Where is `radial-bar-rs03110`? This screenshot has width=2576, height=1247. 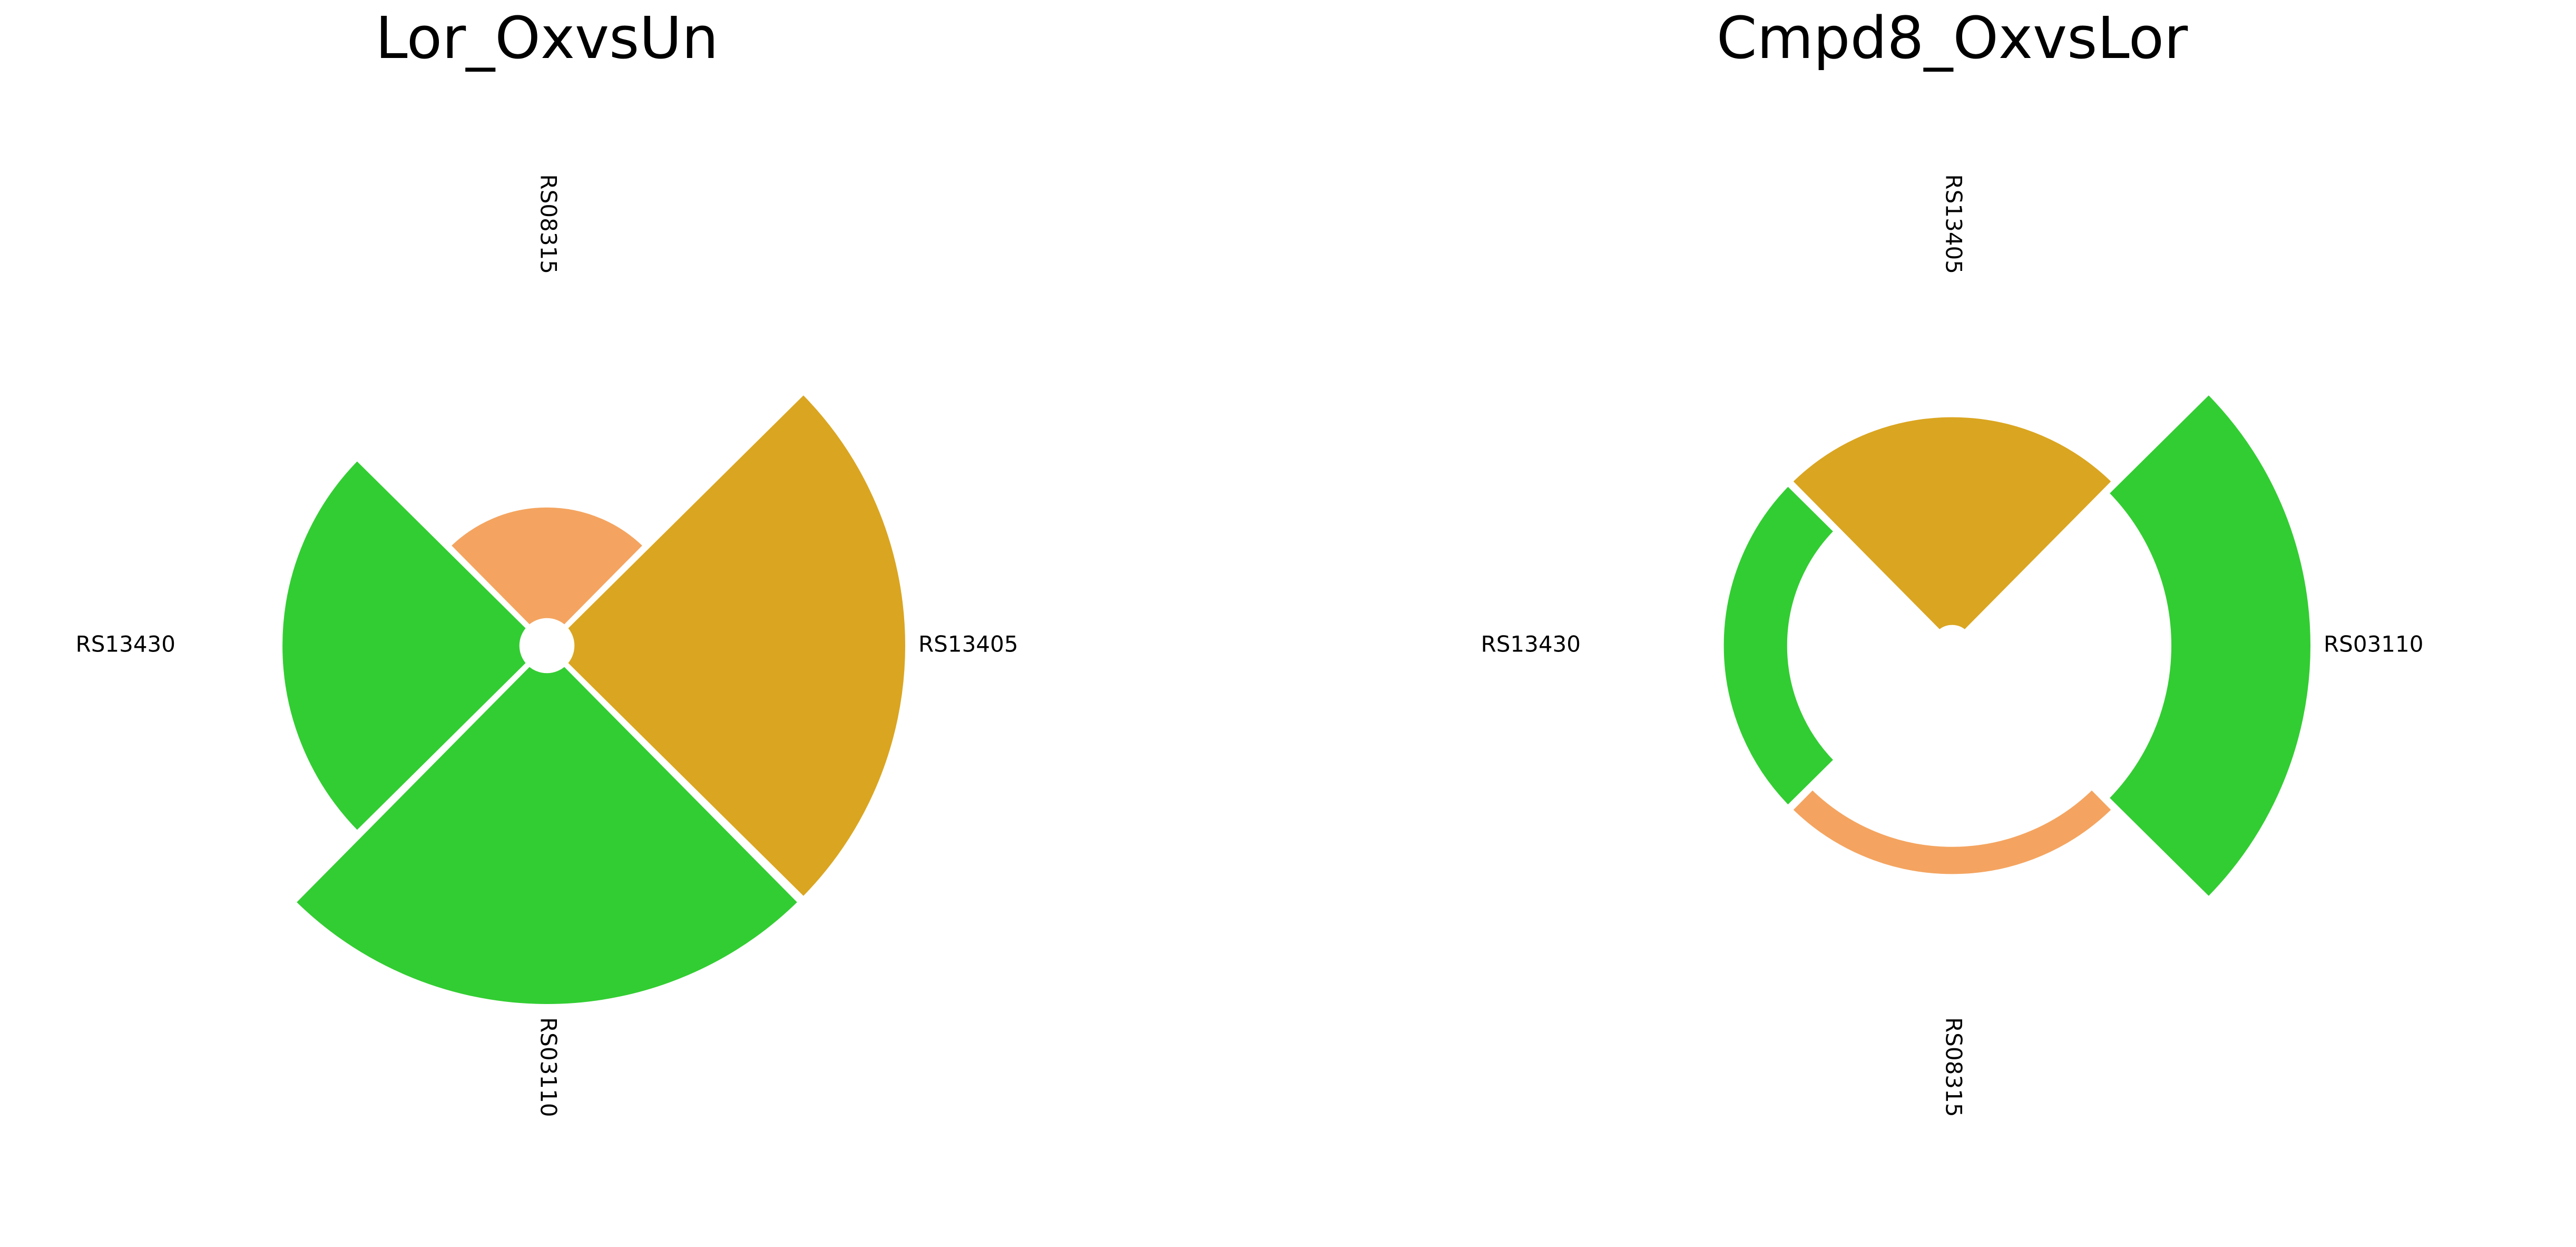
radial-bar-rs03110 is located at coordinates (2209, 645).